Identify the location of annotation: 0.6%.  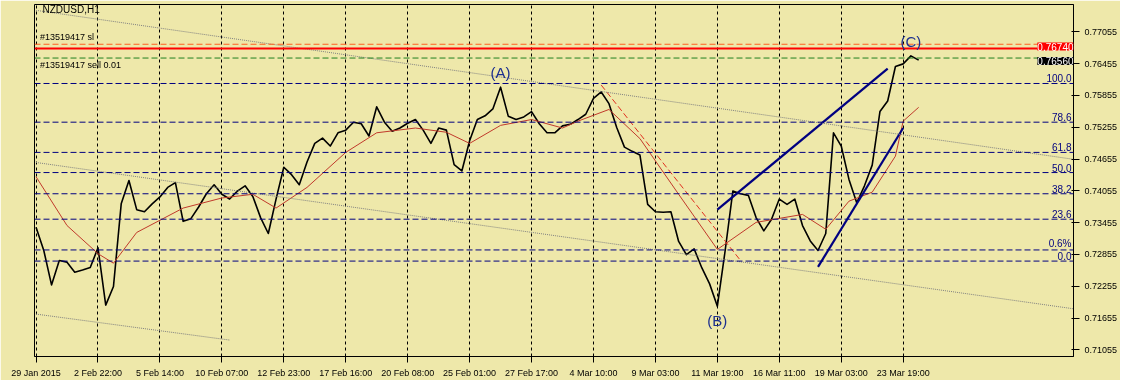
(1060, 243).